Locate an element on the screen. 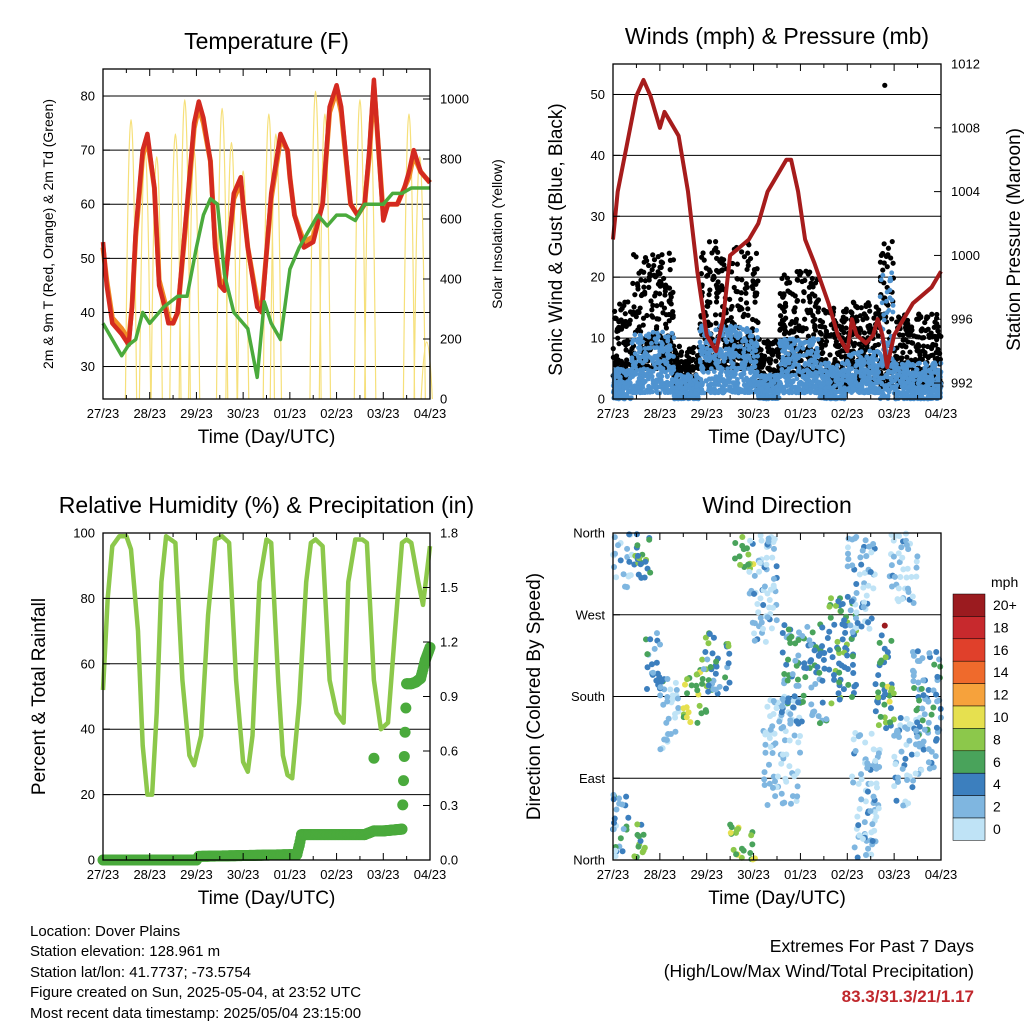 The image size is (1024, 1024). x-tick-label: 03/23 is located at coordinates (383, 874).